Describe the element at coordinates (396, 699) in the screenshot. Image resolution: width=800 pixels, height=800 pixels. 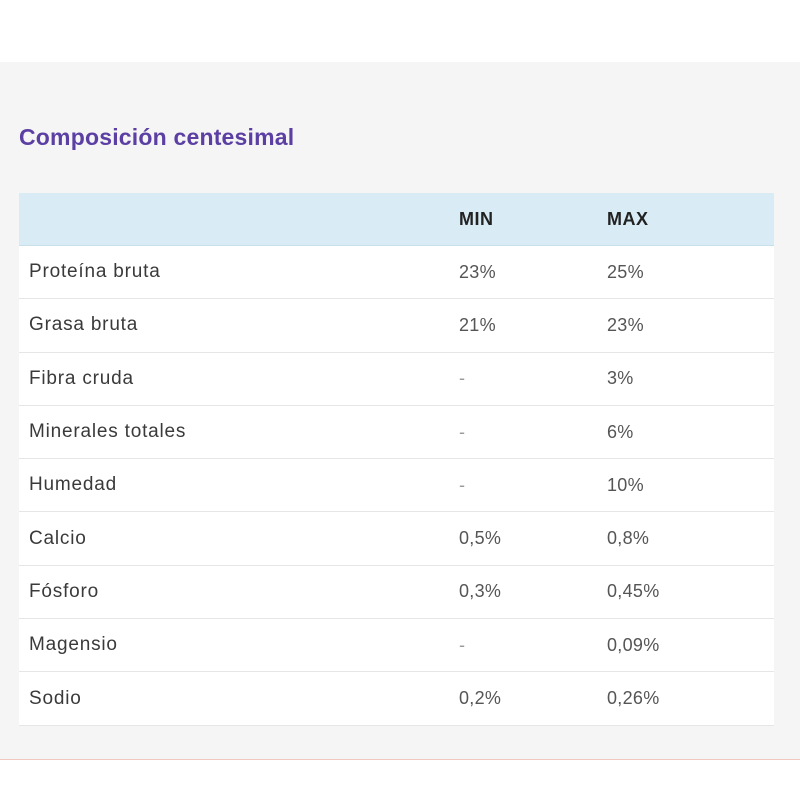
I see `table-row: Sodio 0,2% 0,26%` at that location.